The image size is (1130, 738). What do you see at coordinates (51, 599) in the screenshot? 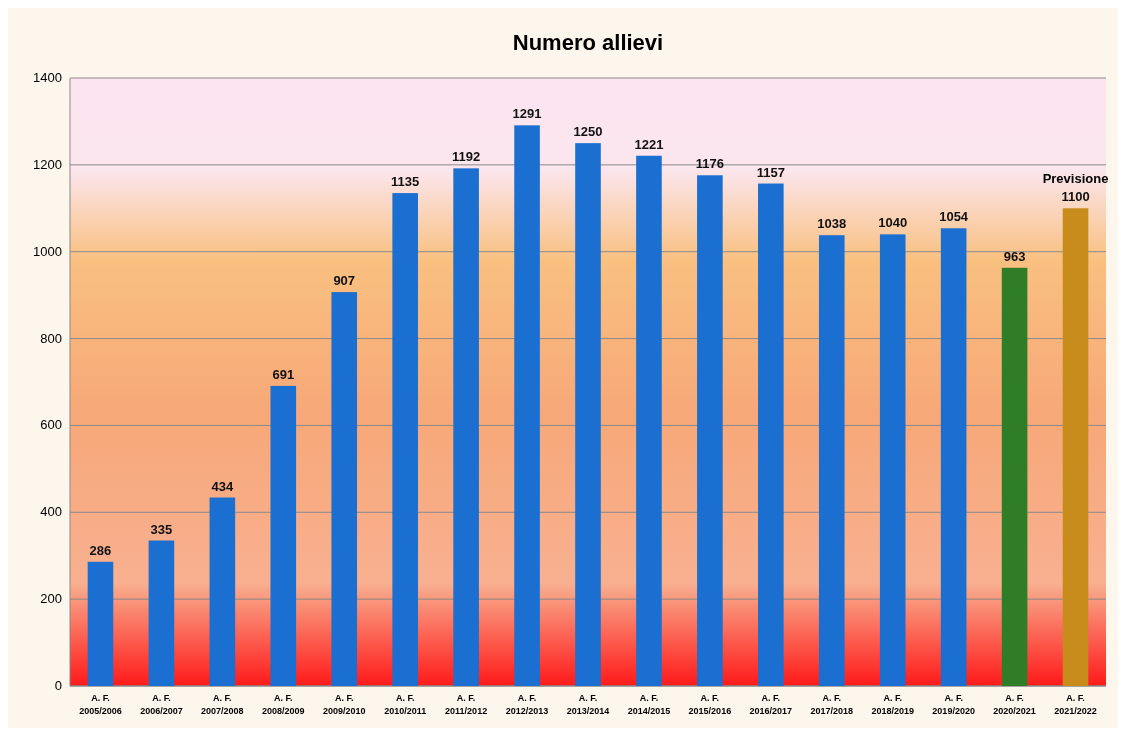
I see `y-tick-label: 200` at bounding box center [51, 599].